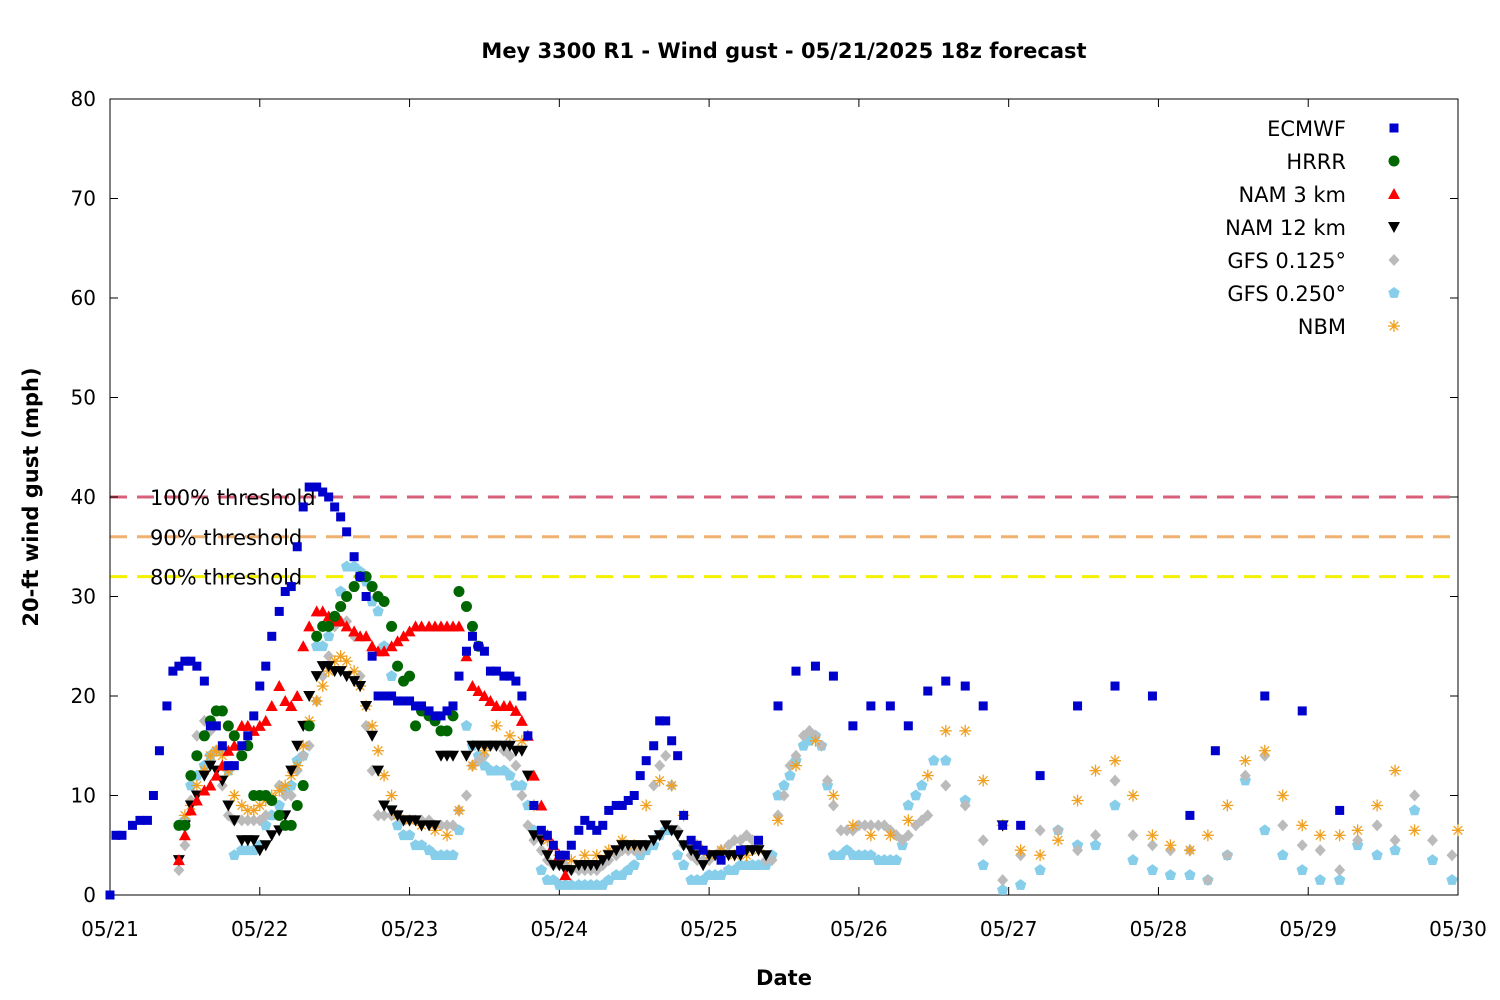  I want to click on x-tick-label: 05/27, so click(1009, 929).